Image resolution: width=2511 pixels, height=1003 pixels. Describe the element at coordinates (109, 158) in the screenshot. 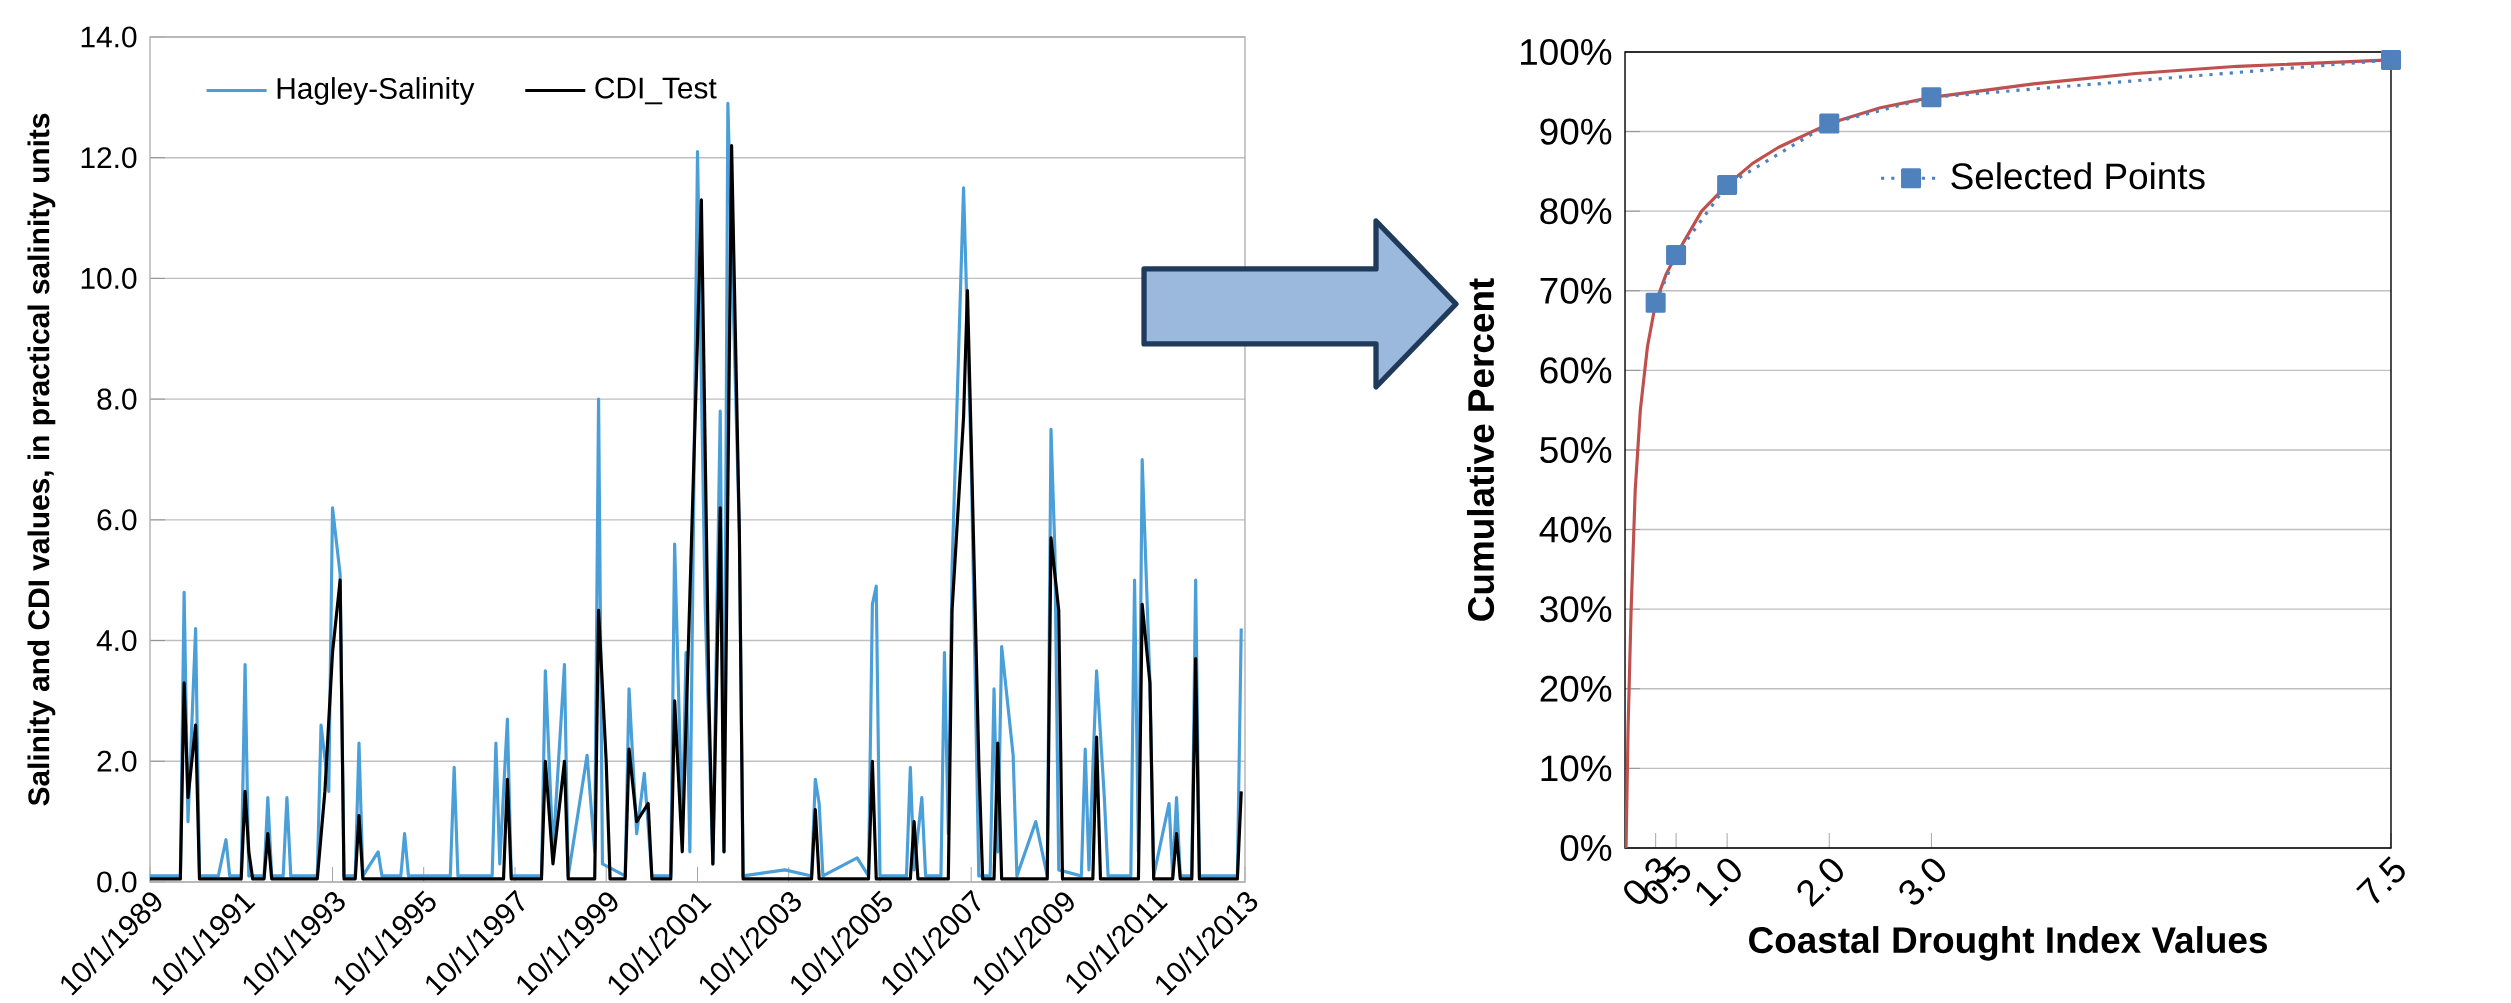

I see `y-tick-label: 12.0` at that location.